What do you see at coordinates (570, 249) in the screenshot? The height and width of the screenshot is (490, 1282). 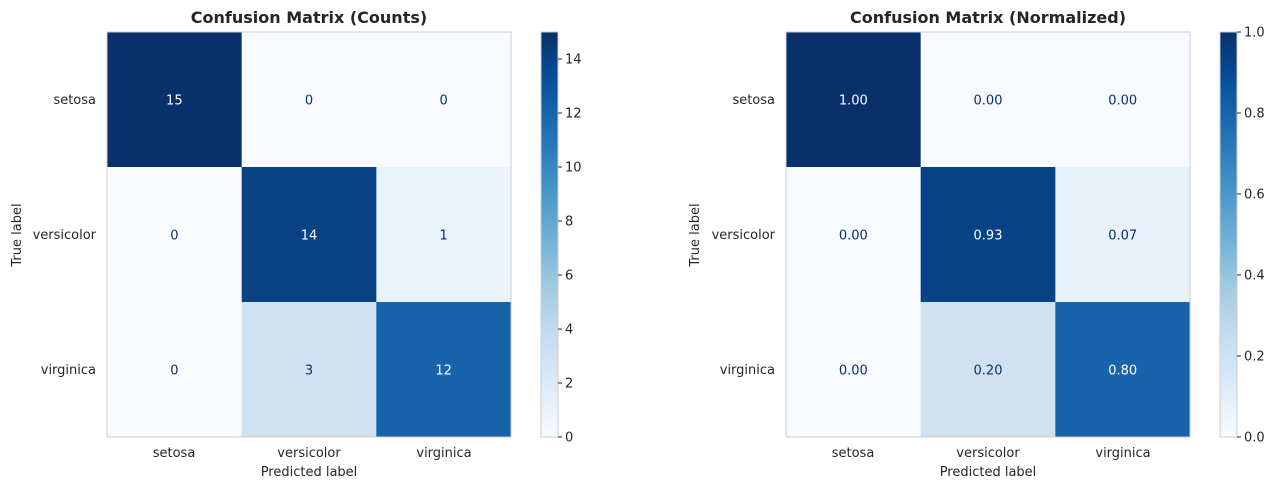 I see `colorbar-ticks: 0 2 4 6 8 10 12 14` at bounding box center [570, 249].